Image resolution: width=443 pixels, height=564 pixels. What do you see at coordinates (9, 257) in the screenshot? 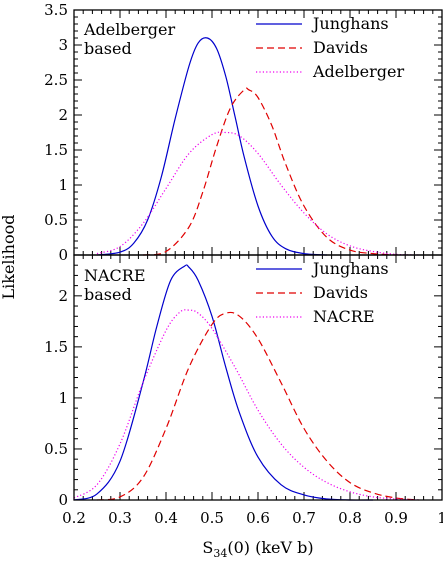
I see `y-axis-title: Likelihood` at bounding box center [9, 257].